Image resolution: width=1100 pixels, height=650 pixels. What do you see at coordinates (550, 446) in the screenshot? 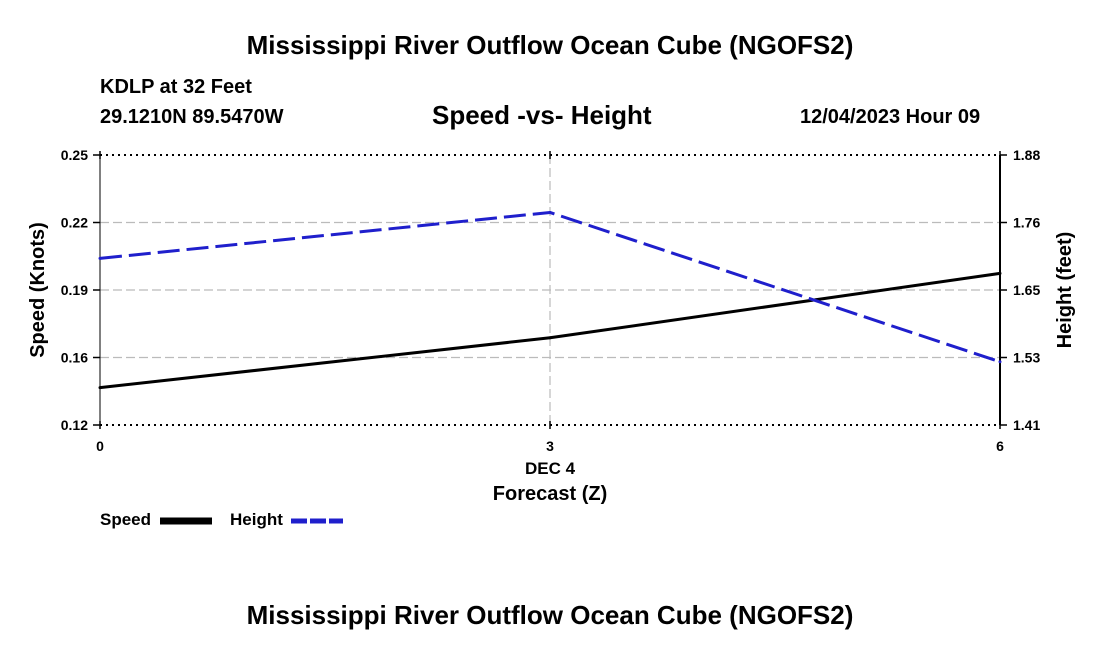
I see `x-tick-label: 3` at bounding box center [550, 446].